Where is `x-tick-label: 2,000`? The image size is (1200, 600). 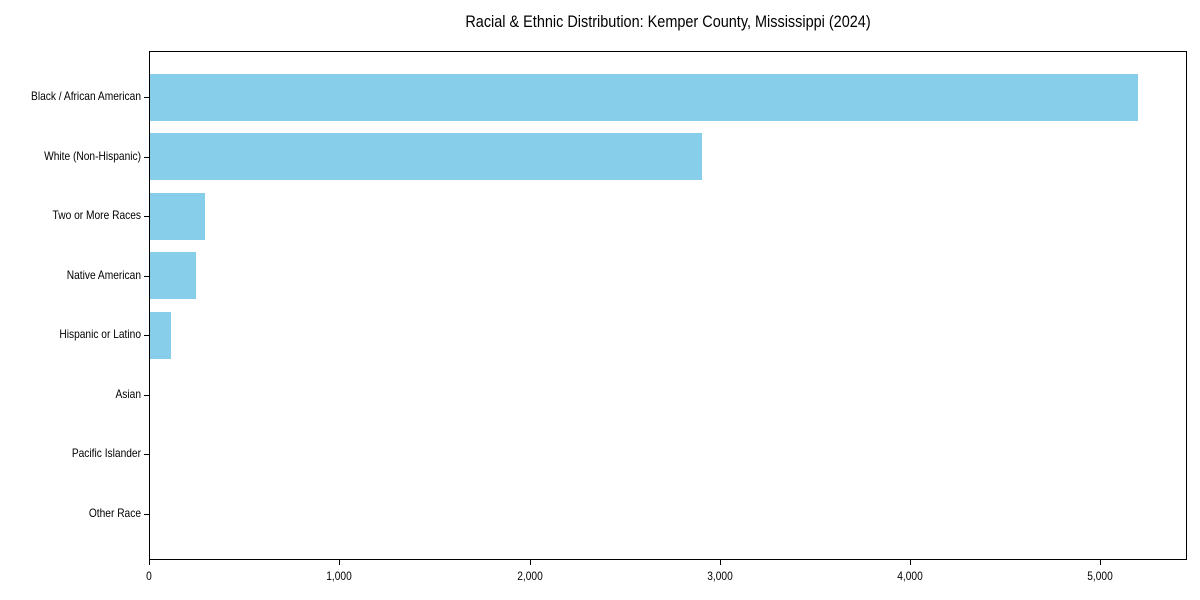 x-tick-label: 2,000 is located at coordinates (530, 576).